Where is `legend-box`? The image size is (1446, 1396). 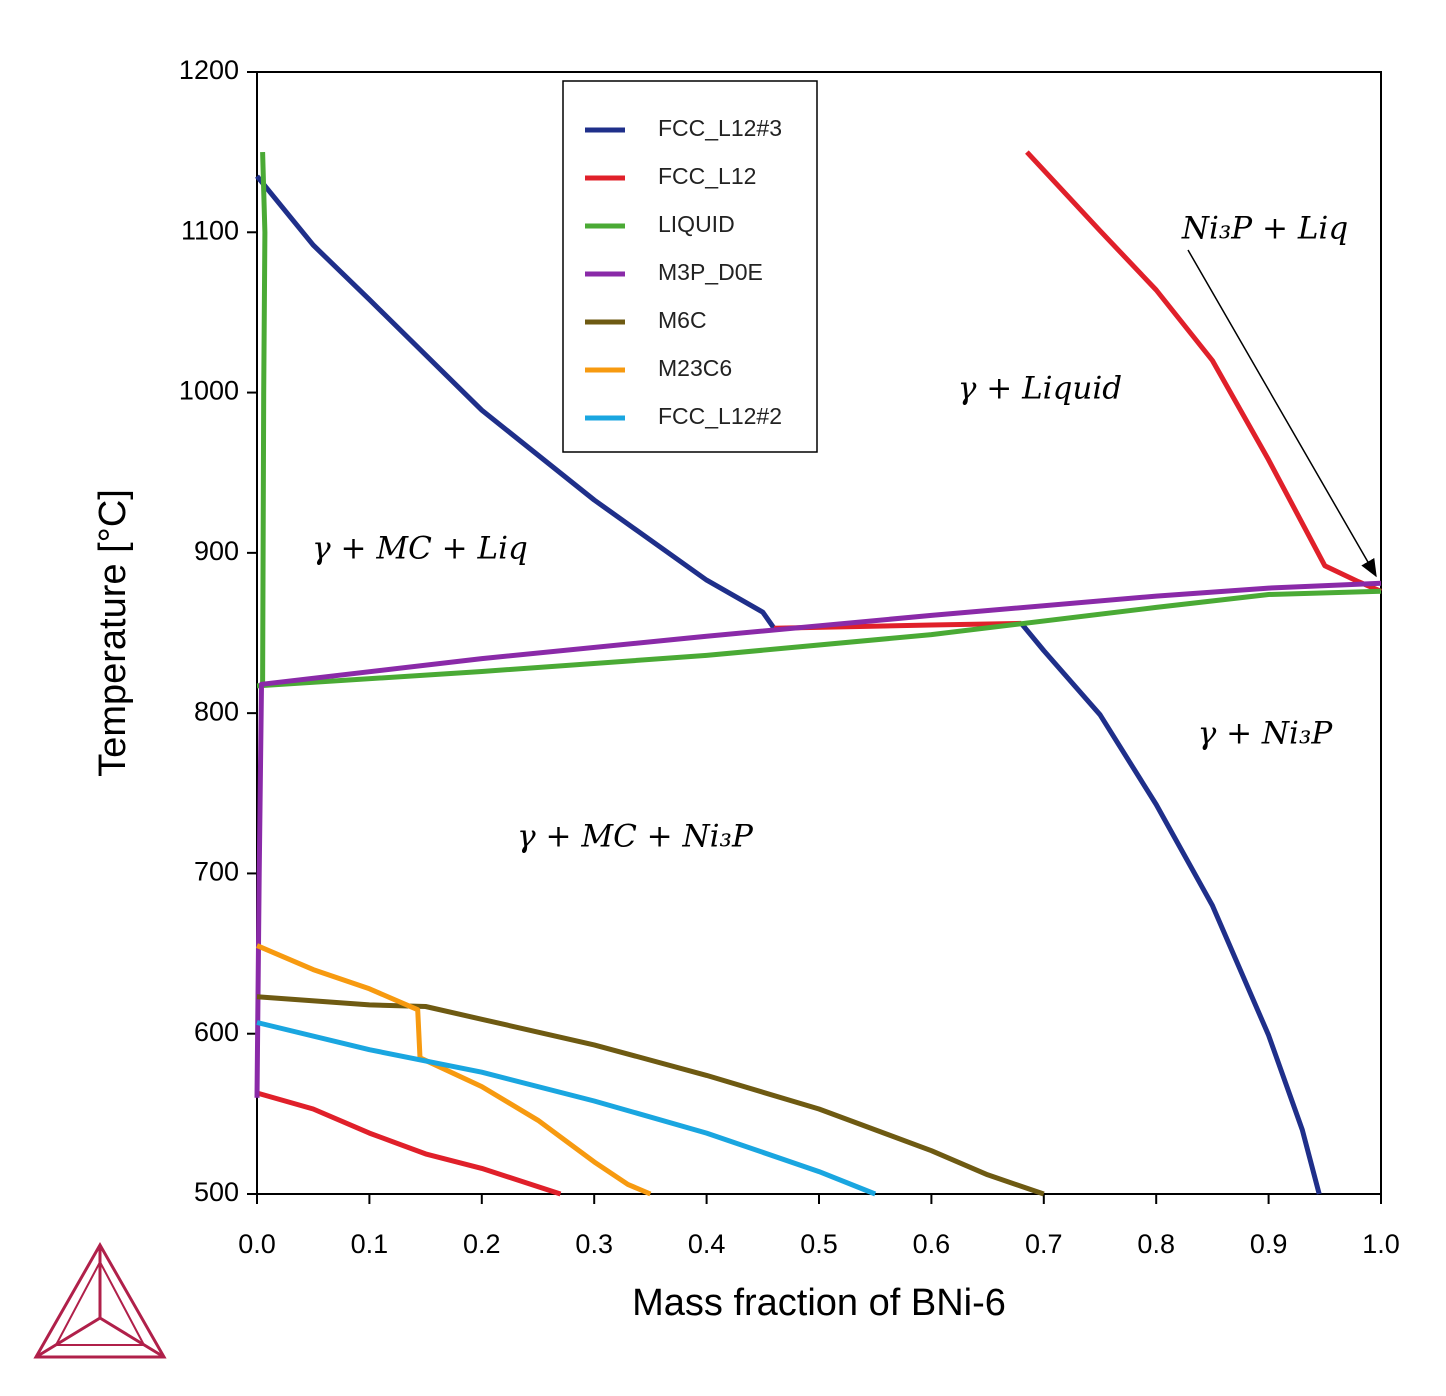 legend-box is located at coordinates (690, 266).